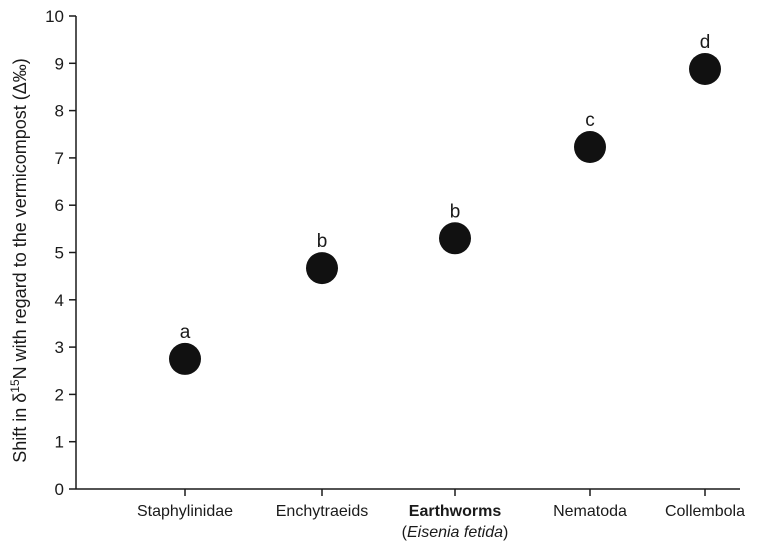 This screenshot has height=543, width=764. What do you see at coordinates (15, 386) in the screenshot?
I see `y-axis-label-superscript: 15` at bounding box center [15, 386].